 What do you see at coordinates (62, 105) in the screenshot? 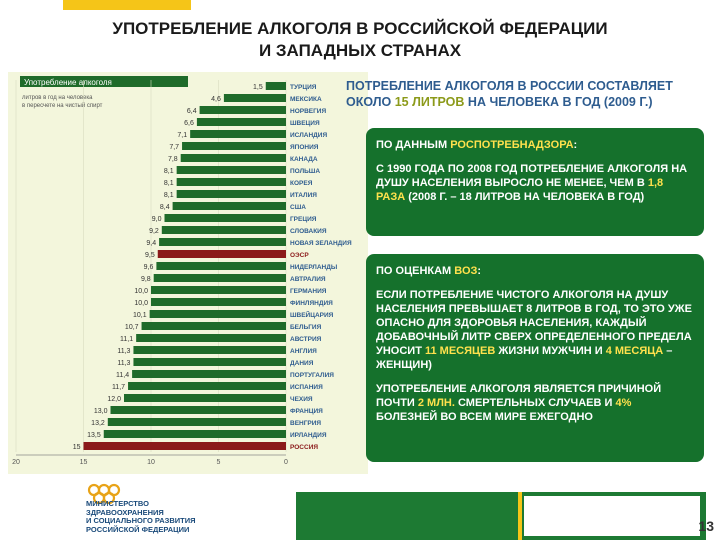
I see `chart-subtitle-line2: в пересчете на чистый спирт` at bounding box center [62, 105].